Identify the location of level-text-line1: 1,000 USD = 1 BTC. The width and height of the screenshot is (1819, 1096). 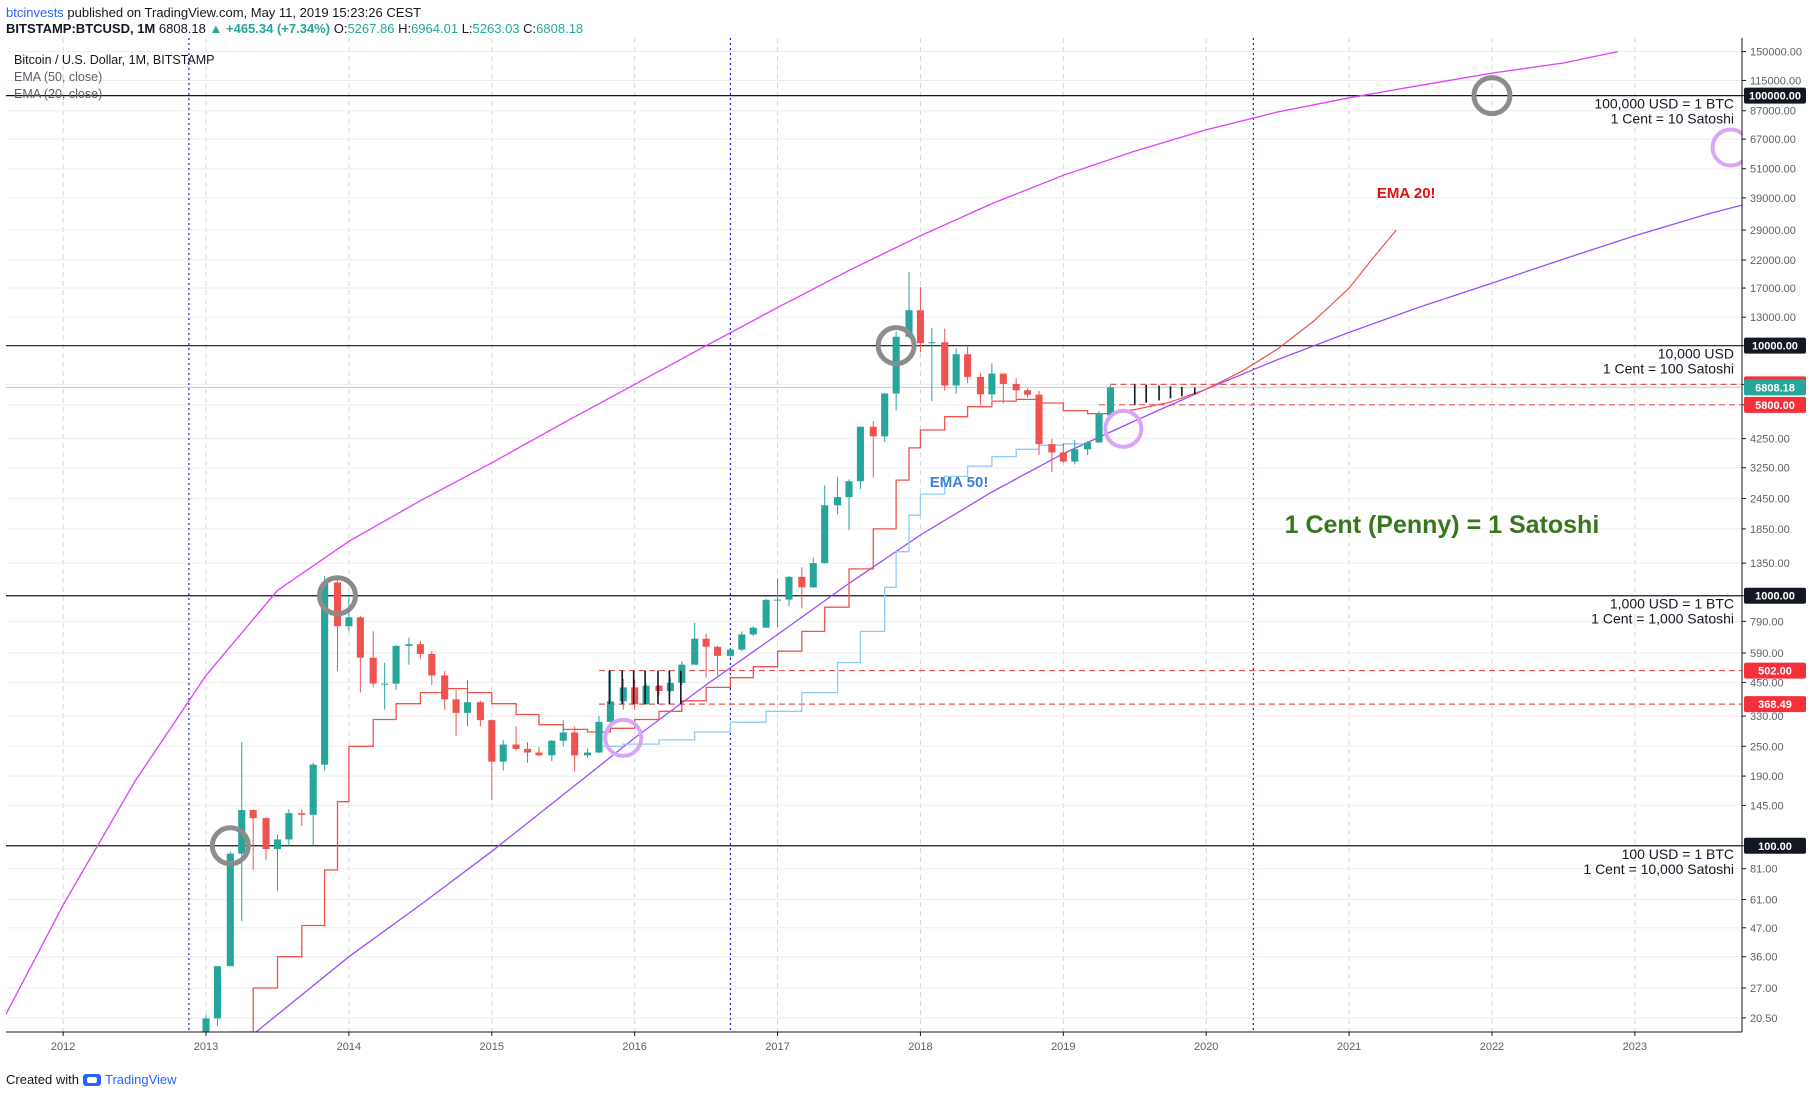
(1672, 604).